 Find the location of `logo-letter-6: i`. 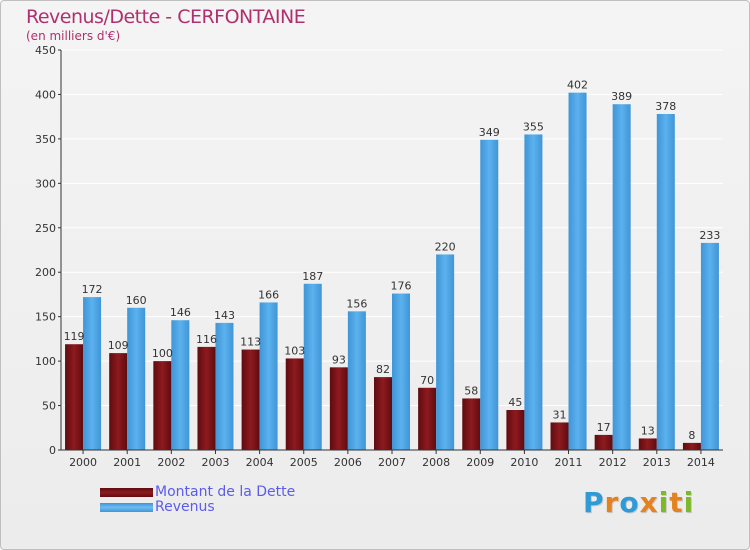

logo-letter-6: i is located at coordinates (689, 502).